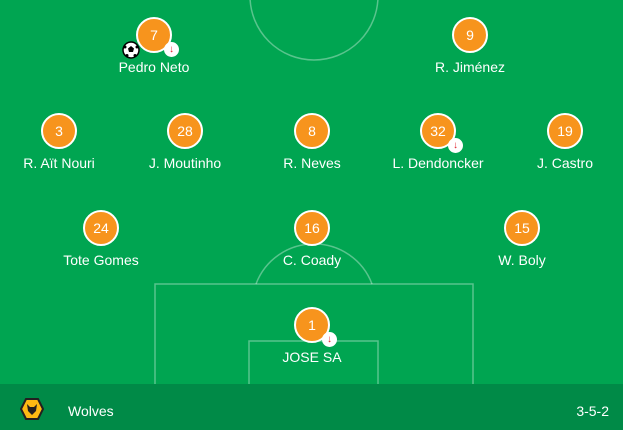 This screenshot has width=623, height=430. I want to click on player-number: 24, so click(101, 228).